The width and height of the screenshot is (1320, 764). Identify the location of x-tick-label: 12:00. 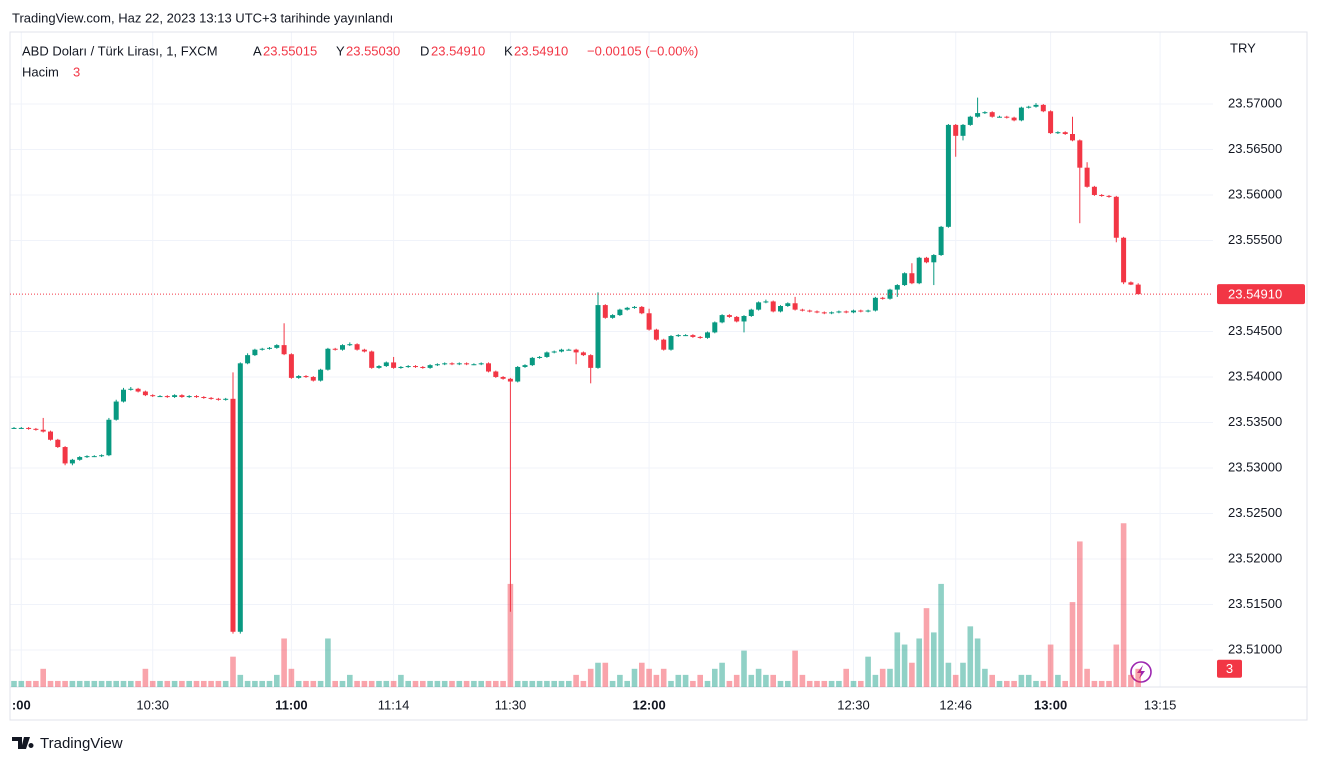
(648, 704).